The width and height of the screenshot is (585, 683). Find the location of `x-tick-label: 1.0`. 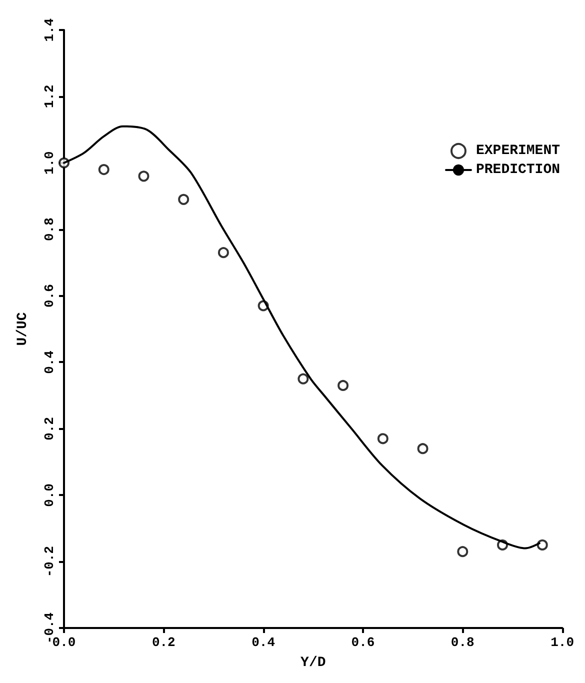

x-tick-label: 1.0 is located at coordinates (562, 642).